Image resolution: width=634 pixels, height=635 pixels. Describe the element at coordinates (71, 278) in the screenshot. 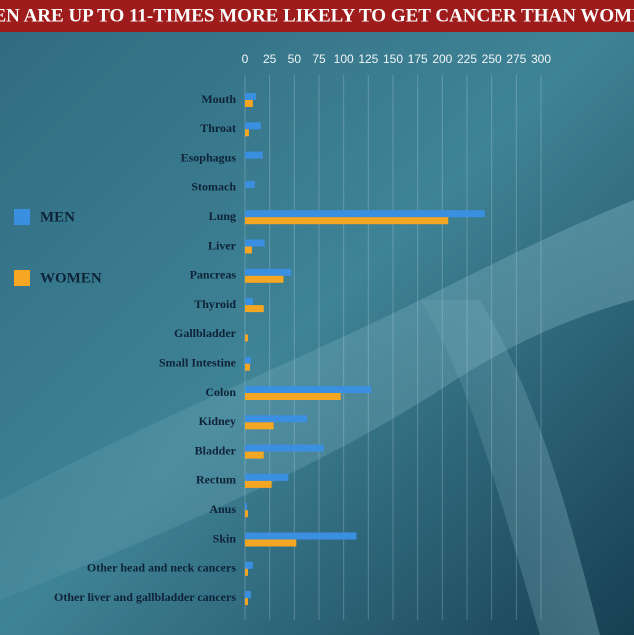

I see `legend-label: WOMEN` at that location.